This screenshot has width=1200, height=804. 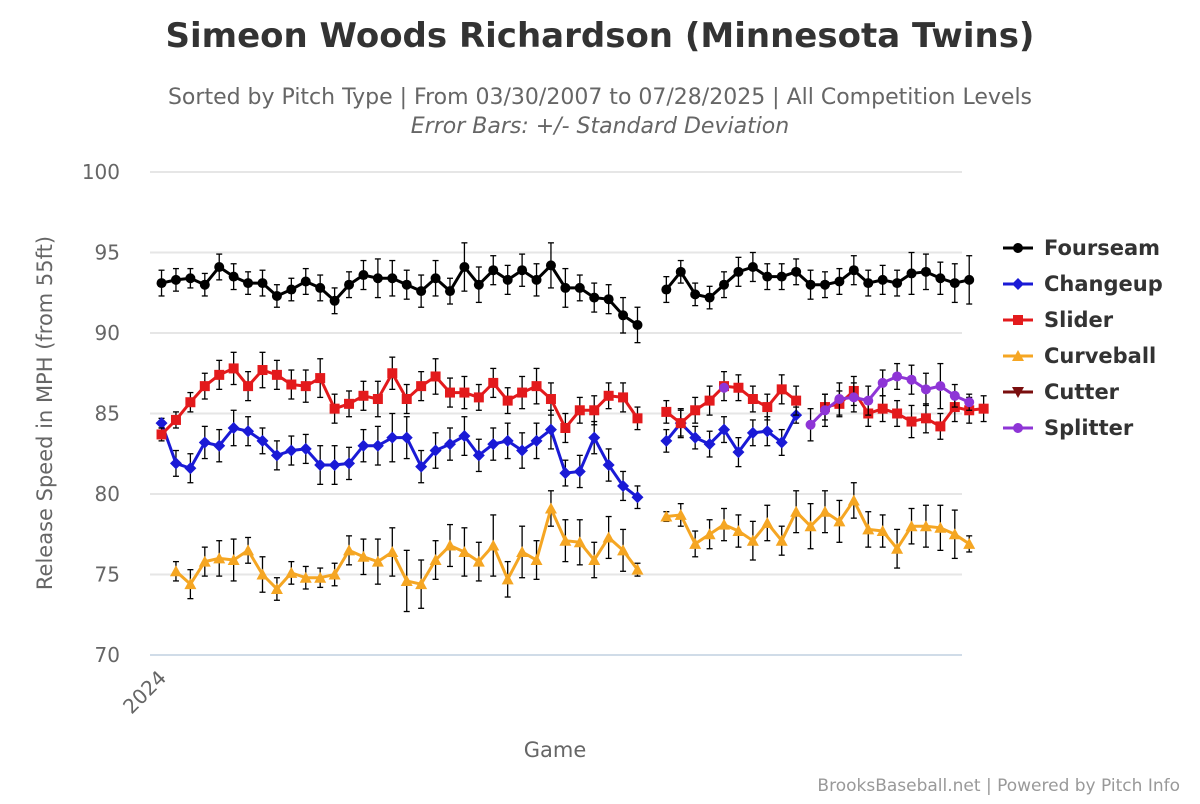 I want to click on legend-item-changeup: Changeup, so click(x=1083, y=284).